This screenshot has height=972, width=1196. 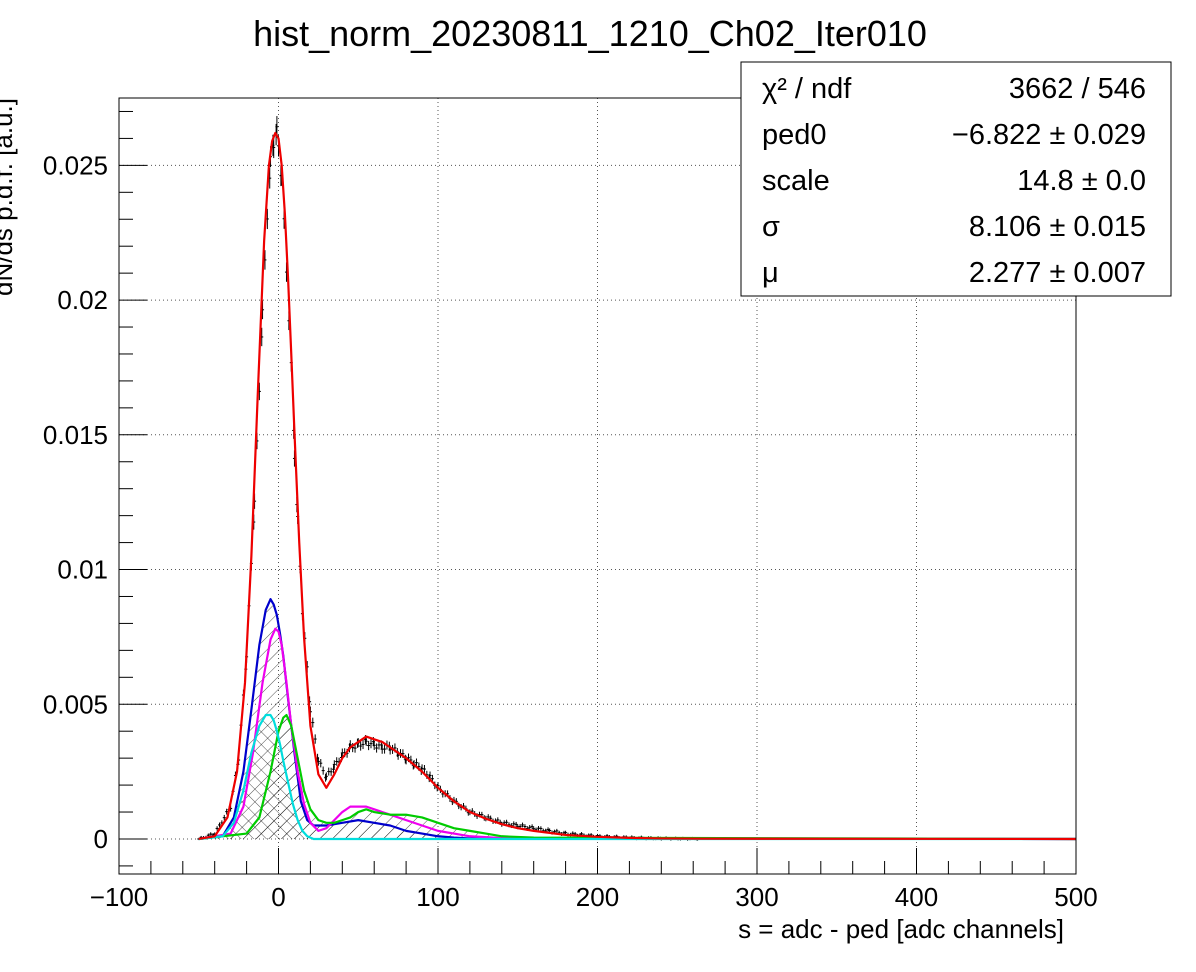 I want to click on x-tick-label-3: 200, so click(x=597, y=897).